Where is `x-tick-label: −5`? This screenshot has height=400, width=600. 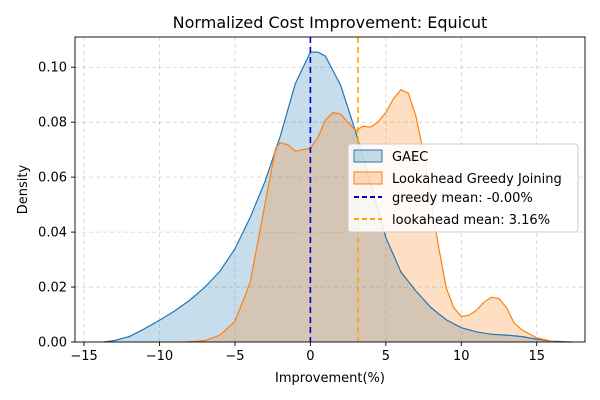
x-tick-label: −5 is located at coordinates (234, 356).